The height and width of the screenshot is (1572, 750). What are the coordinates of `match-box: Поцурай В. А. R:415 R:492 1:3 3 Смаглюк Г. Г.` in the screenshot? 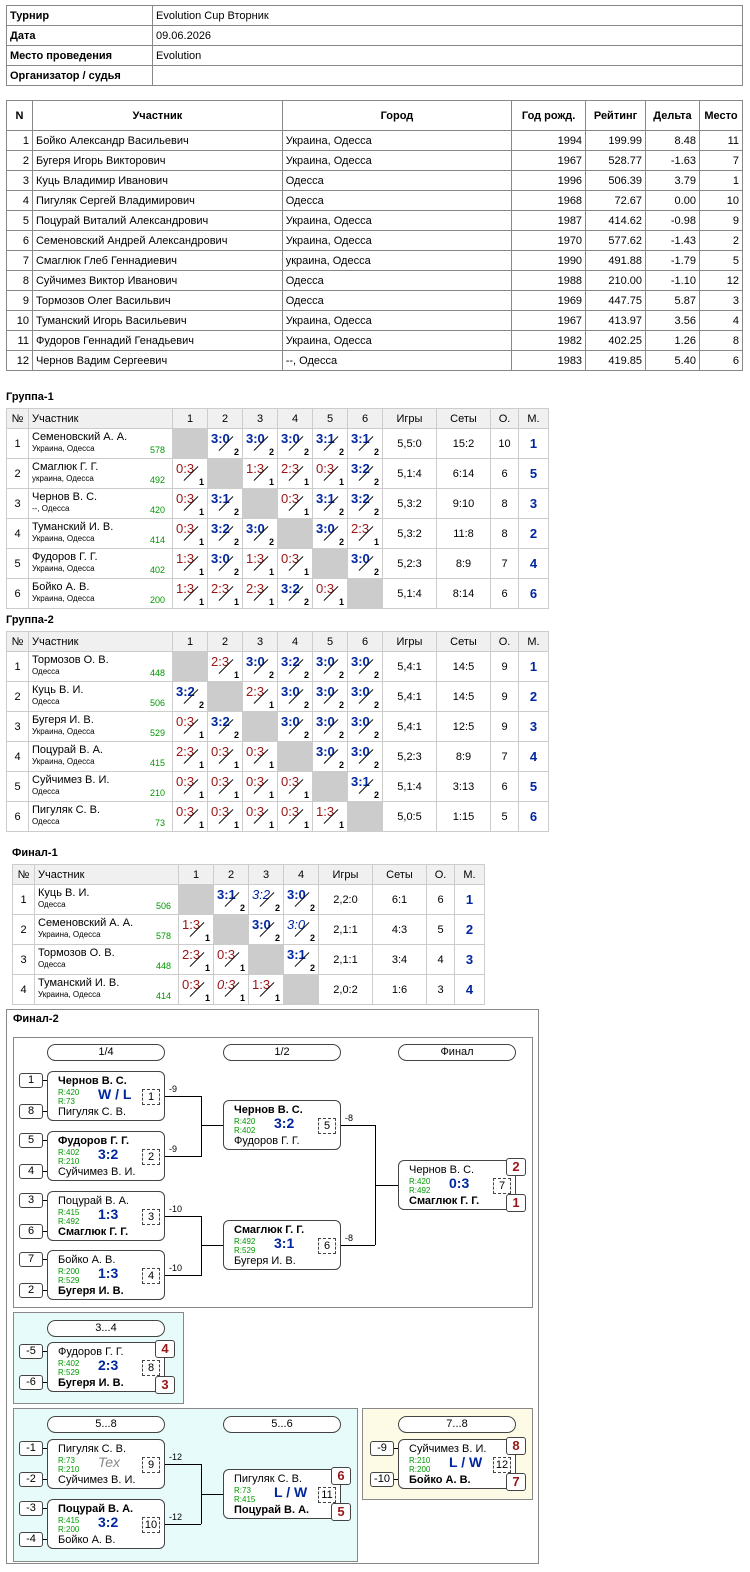 It's located at (106, 1216).